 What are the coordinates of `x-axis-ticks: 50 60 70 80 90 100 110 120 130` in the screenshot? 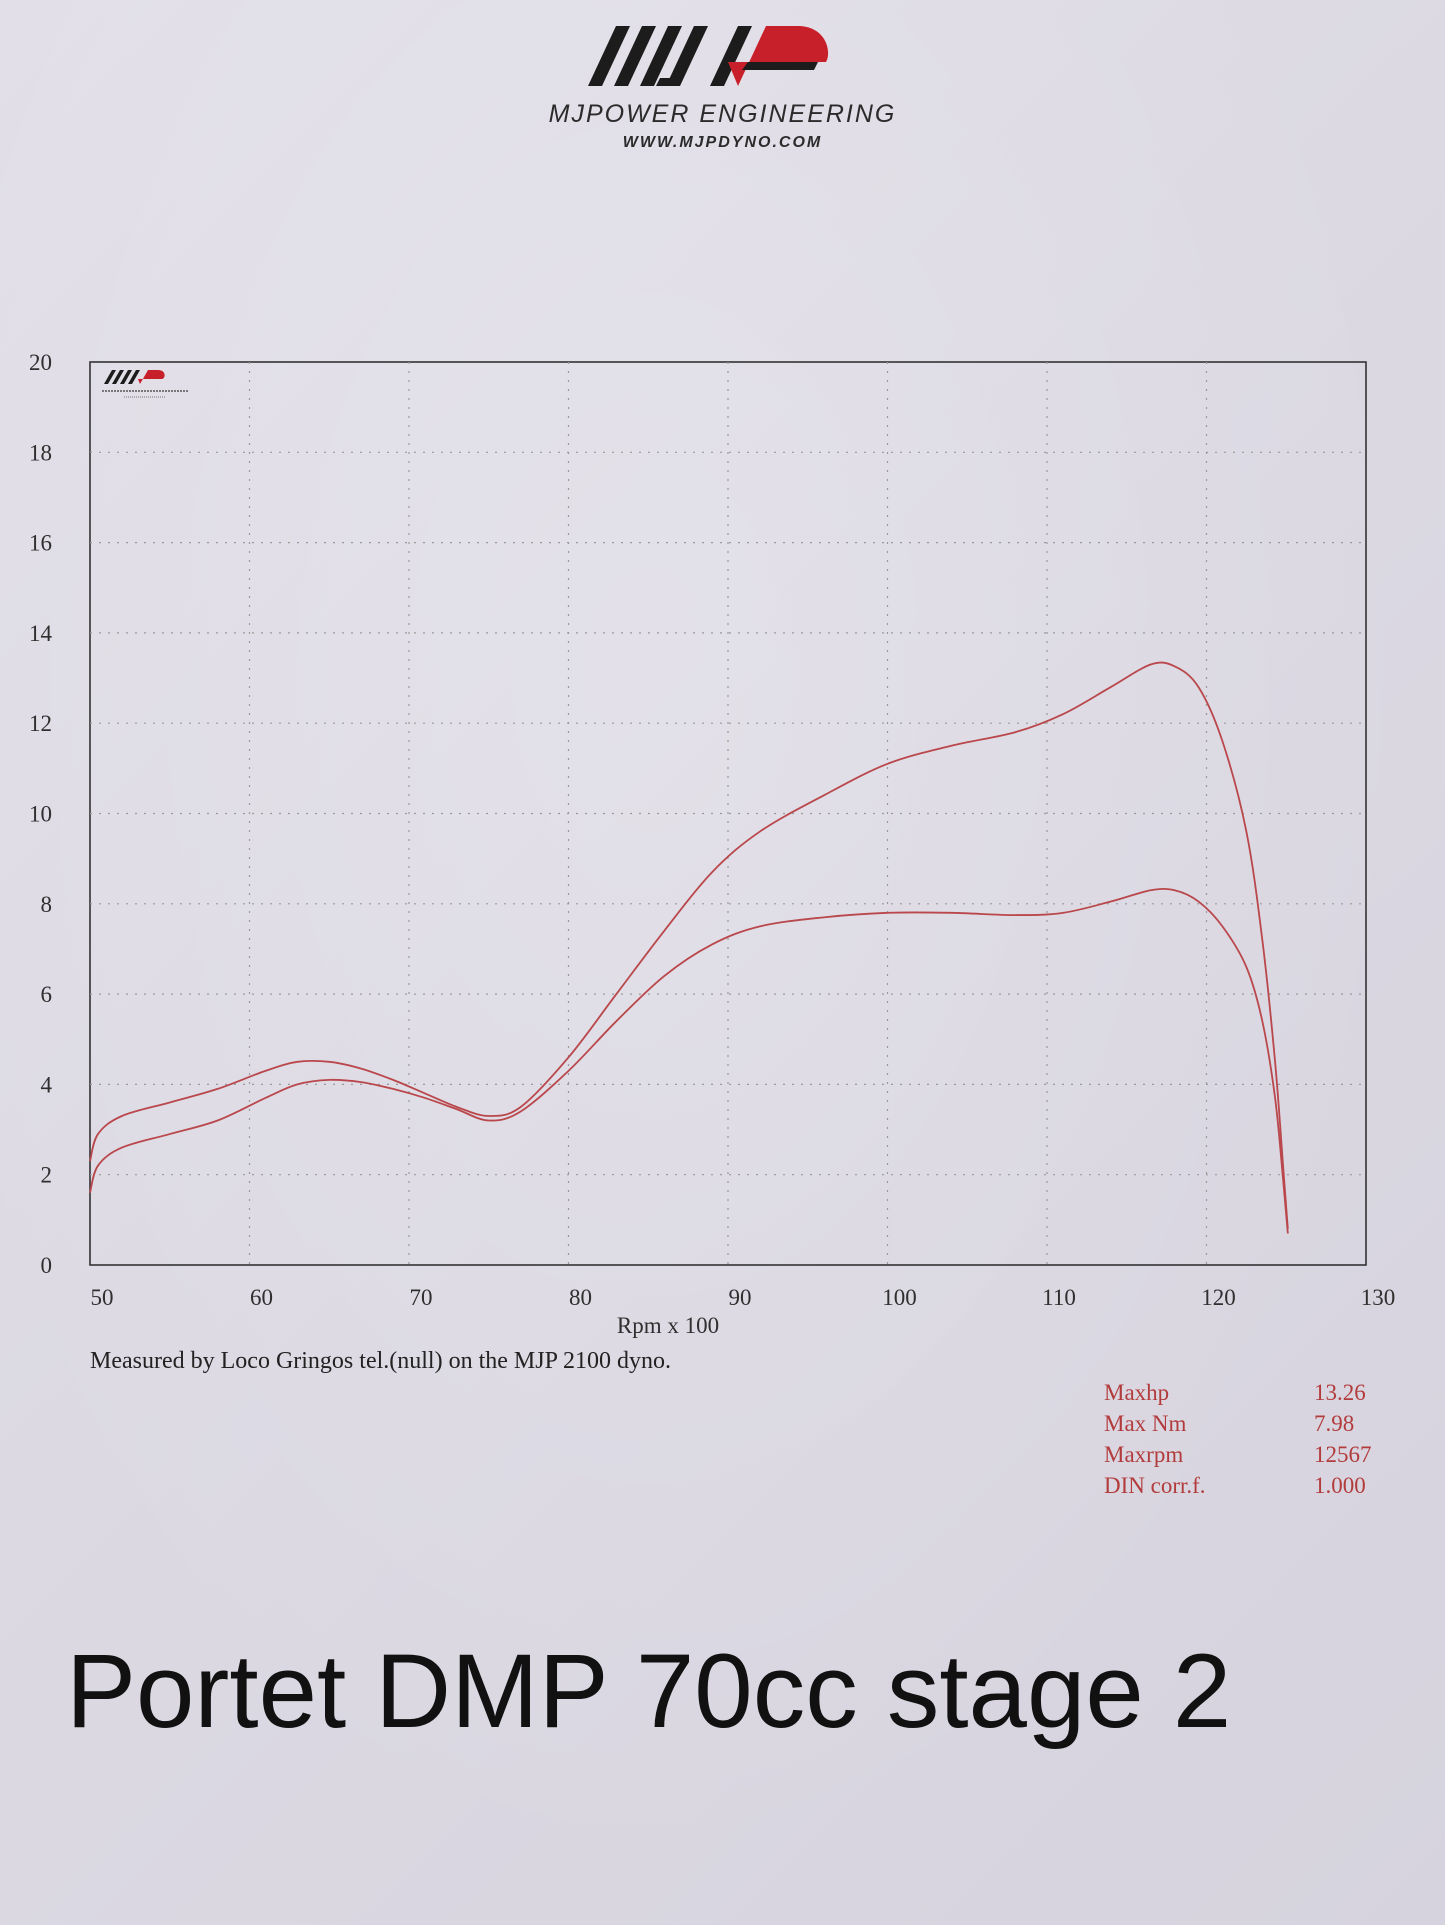 It's located at (743, 1297).